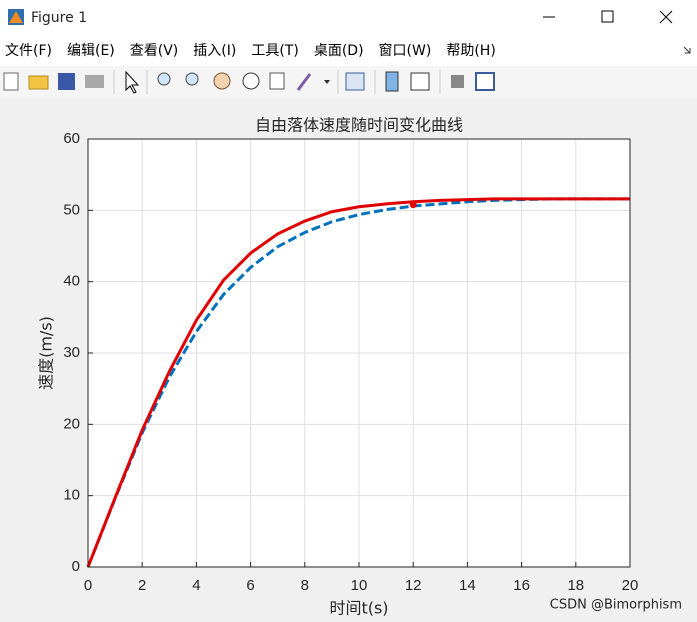  I want to click on link-icon, so click(355, 81).